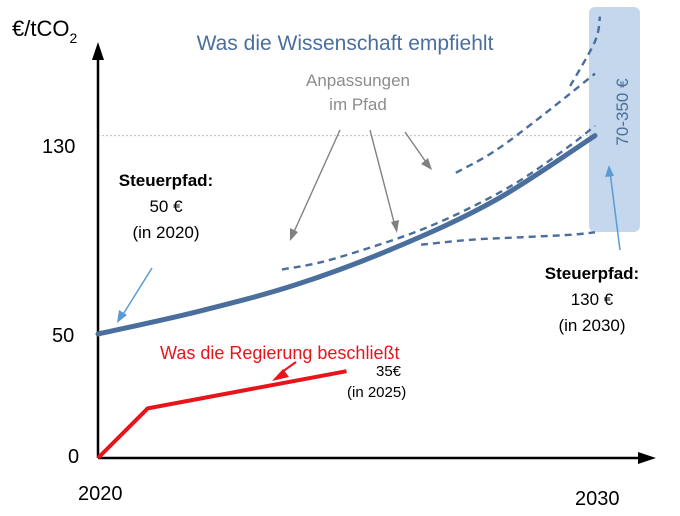  I want to click on arrowhead-government, so click(280, 375).